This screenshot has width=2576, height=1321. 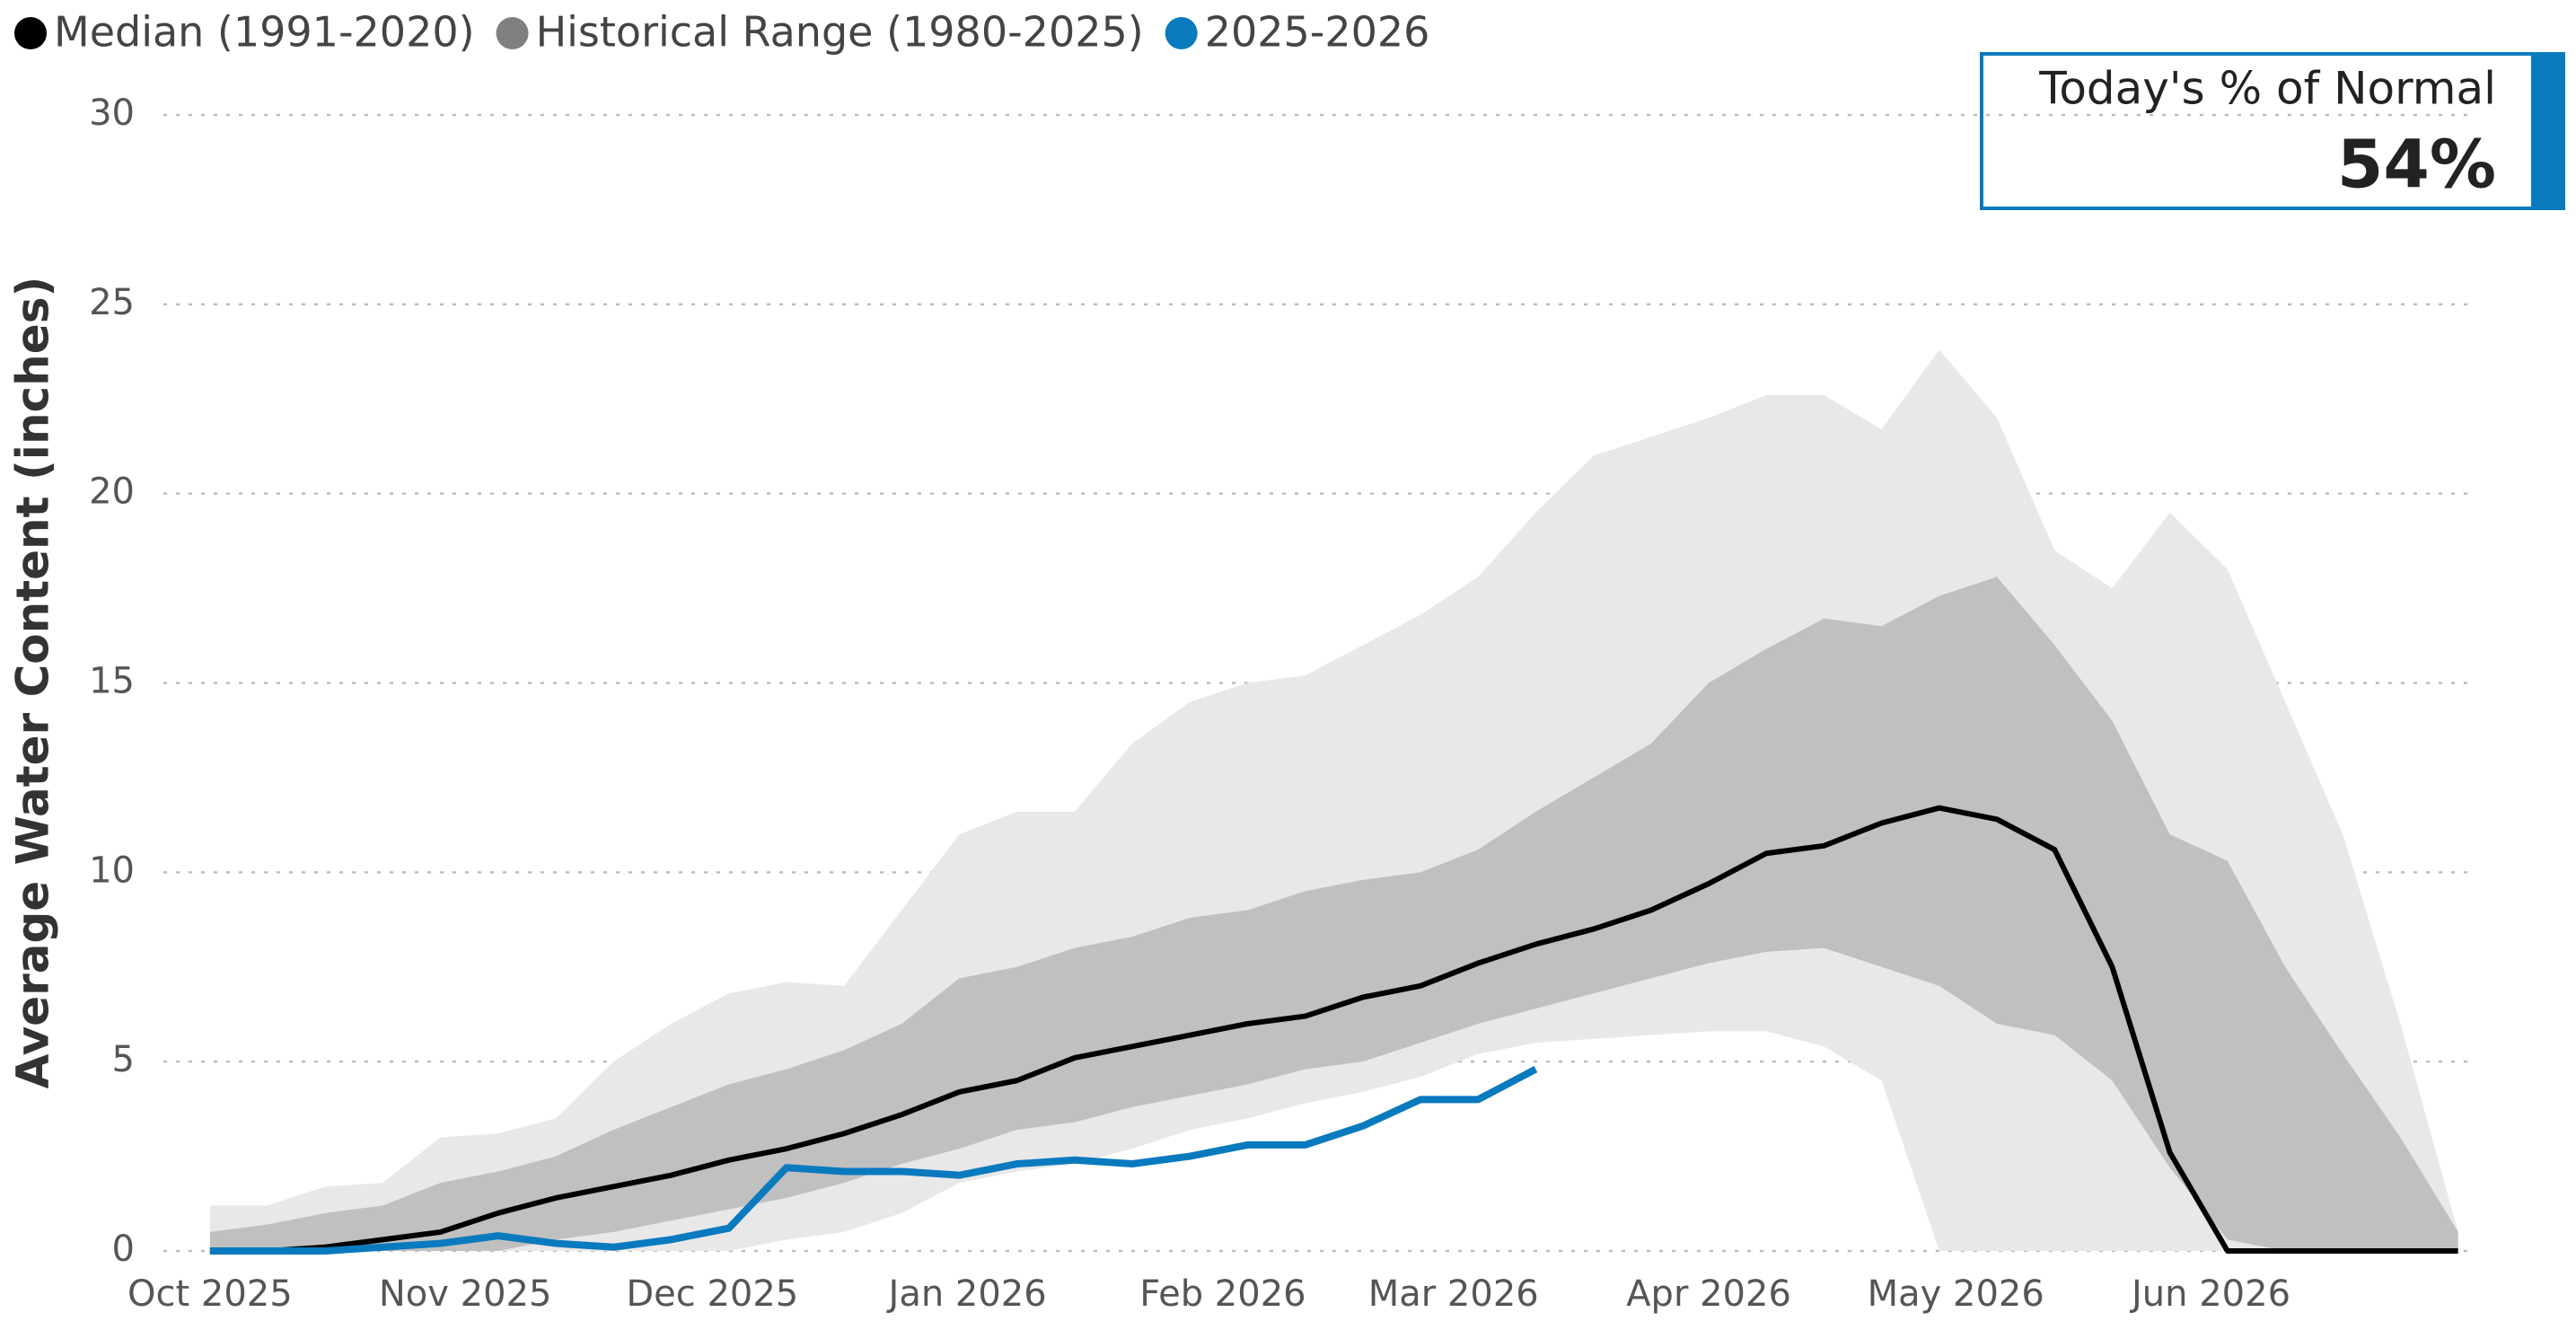 I want to click on legend-label: Median (1991-2020), so click(x=264, y=32).